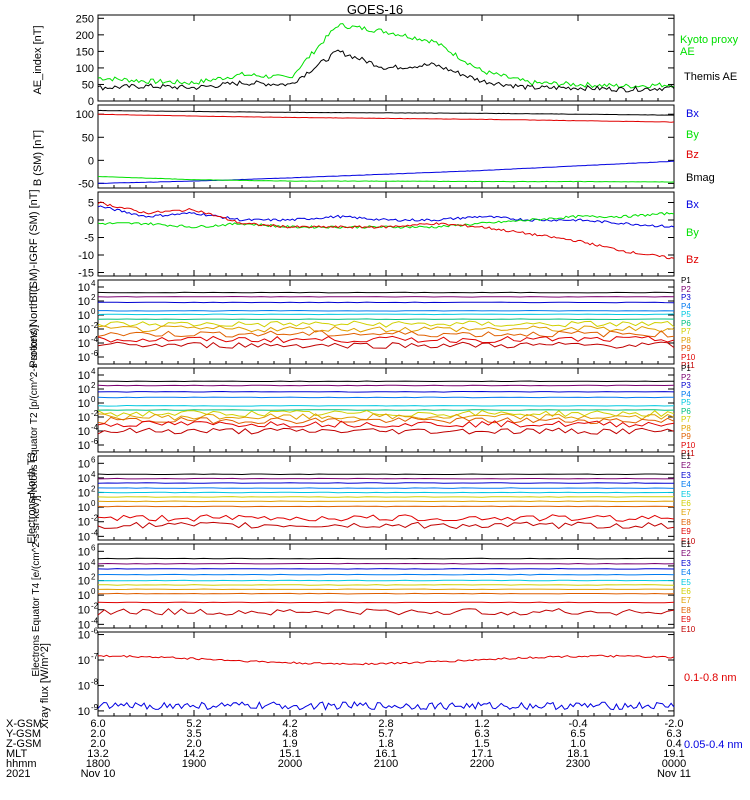 The width and height of the screenshot is (750, 800). Describe the element at coordinates (711, 77) in the screenshot. I see `legend-themis: Themis AE` at that location.